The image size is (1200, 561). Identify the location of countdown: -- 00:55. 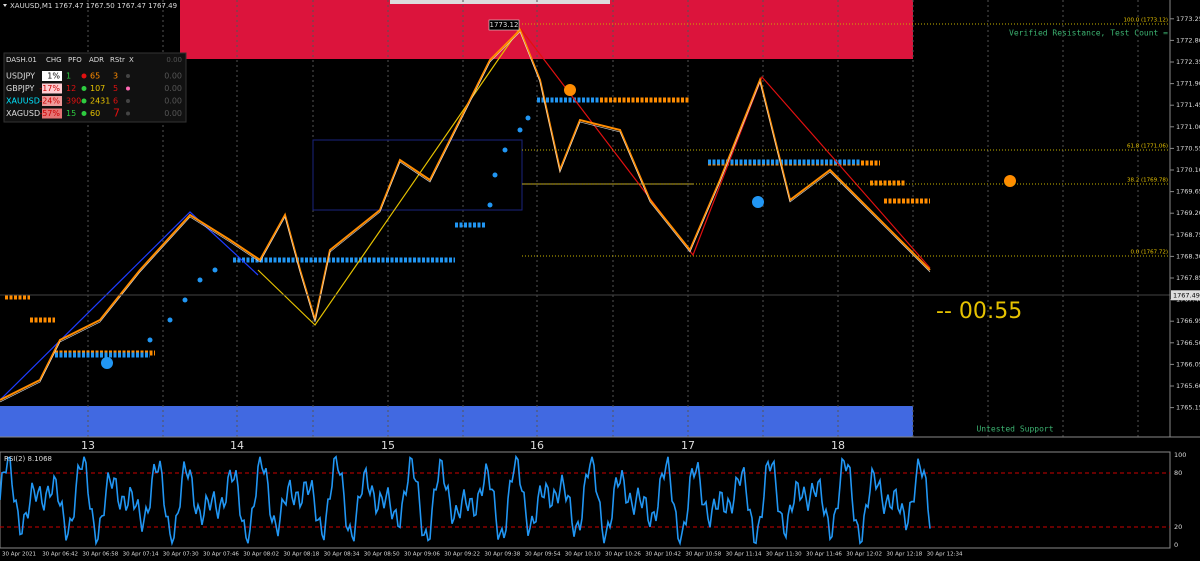
(979, 311).